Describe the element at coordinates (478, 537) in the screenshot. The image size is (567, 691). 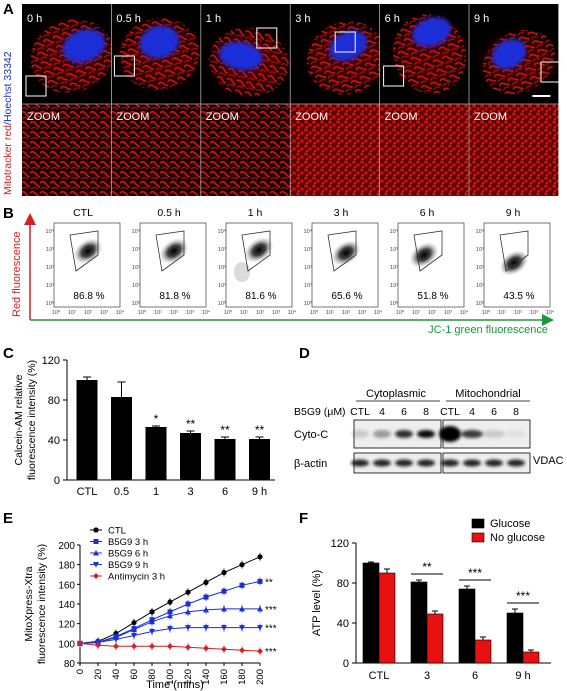
I see `legend-swatch` at that location.